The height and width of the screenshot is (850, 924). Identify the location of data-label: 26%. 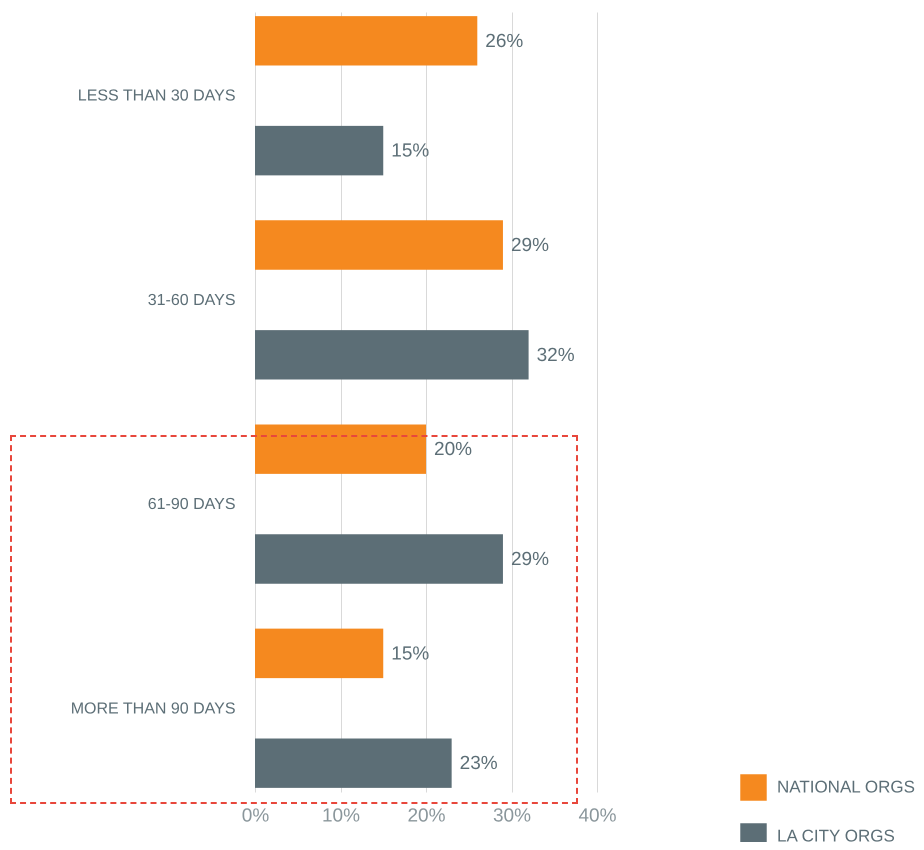
(504, 41).